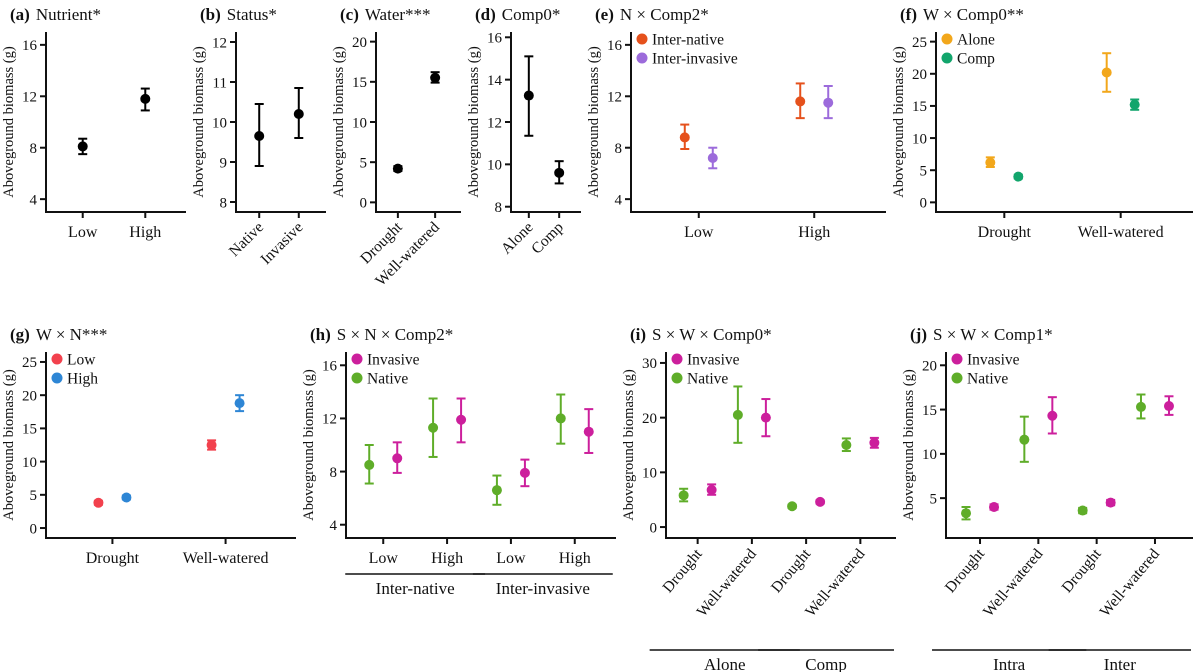  Describe the element at coordinates (908, 14) in the screenshot. I see `panel-tag: (f)` at that location.